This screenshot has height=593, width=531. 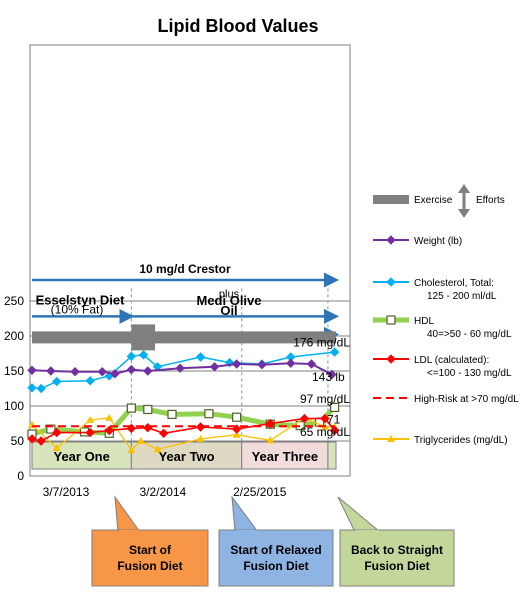 I want to click on weight-end-label: 143 lb, so click(x=328, y=377).